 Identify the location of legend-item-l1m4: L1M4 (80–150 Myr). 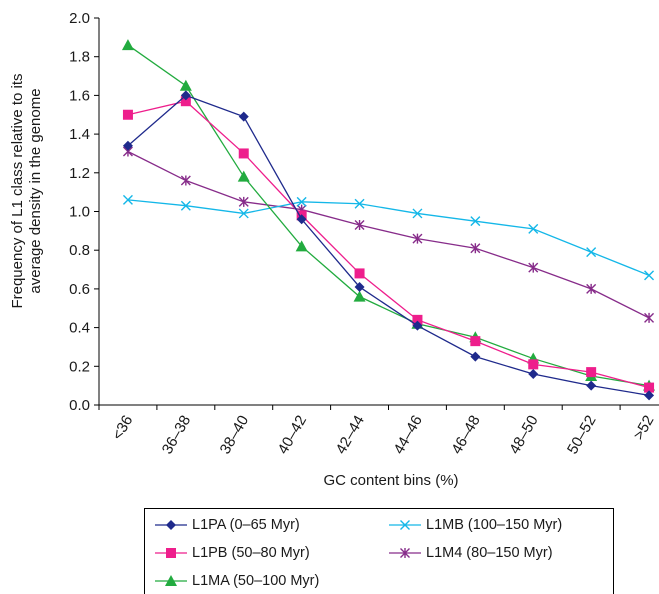
(470, 553).